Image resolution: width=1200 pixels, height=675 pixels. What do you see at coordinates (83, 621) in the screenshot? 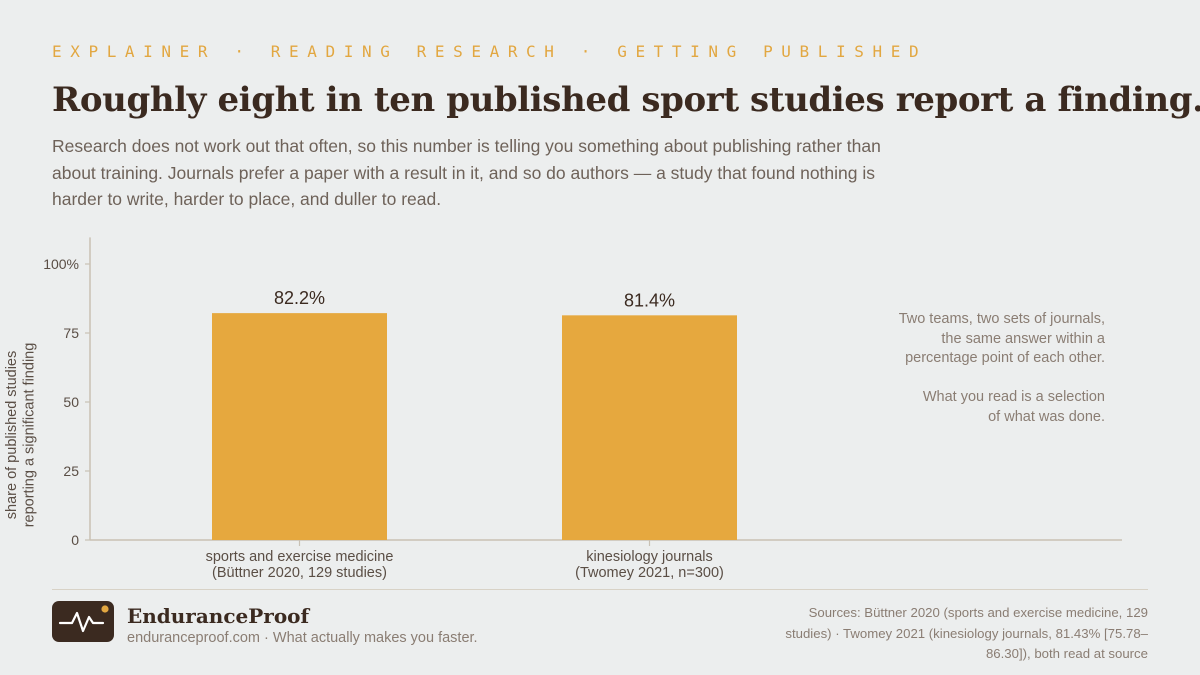
I see `heartbeat-line-icon` at bounding box center [83, 621].